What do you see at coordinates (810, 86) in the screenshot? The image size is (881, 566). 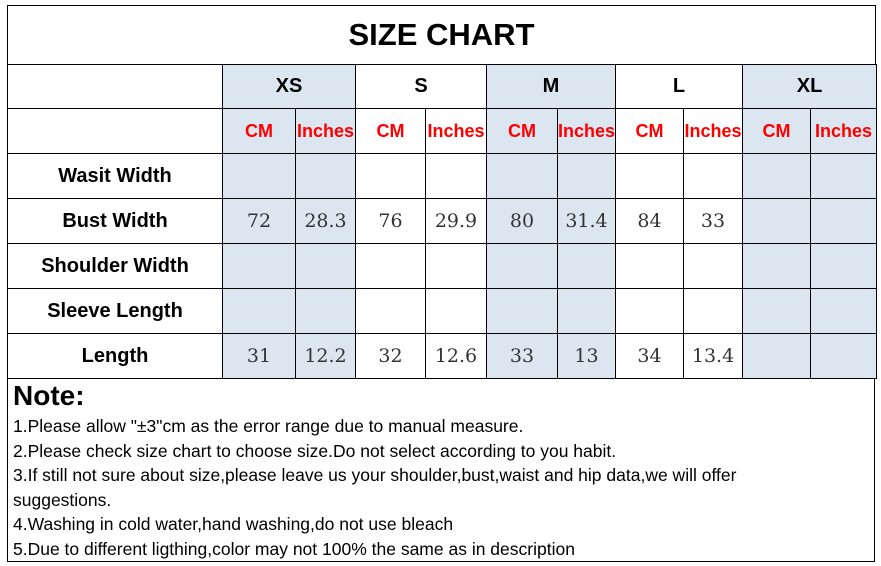 I see `size-xl: XL` at bounding box center [810, 86].